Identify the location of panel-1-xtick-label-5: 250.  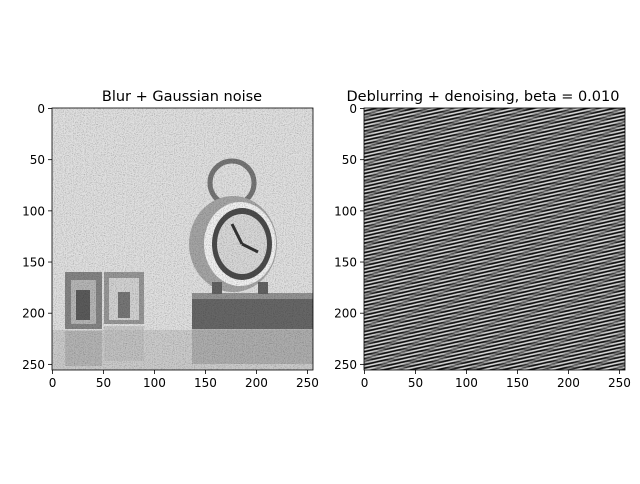
(307, 383).